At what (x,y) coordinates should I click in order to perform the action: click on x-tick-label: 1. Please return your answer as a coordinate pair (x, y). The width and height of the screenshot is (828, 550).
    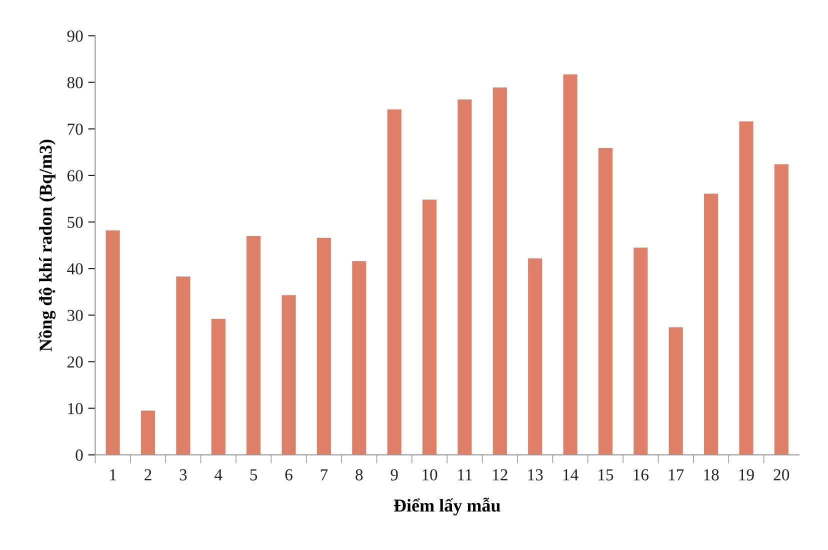
    Looking at the image, I should click on (113, 474).